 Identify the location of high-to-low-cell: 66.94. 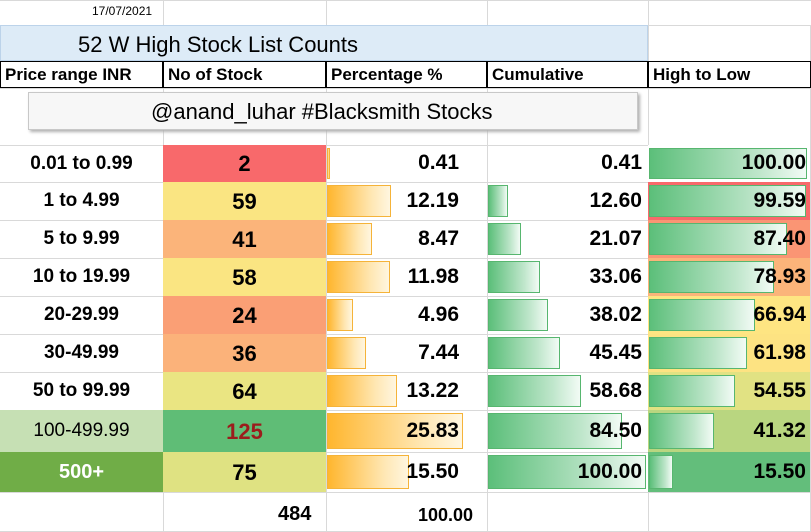
(729, 315).